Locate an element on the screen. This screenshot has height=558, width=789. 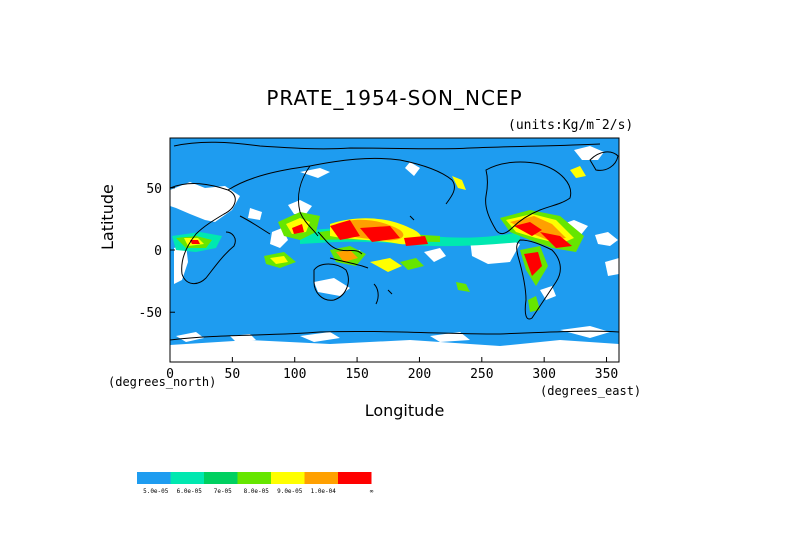
x-tick-label: 50 is located at coordinates (233, 374).